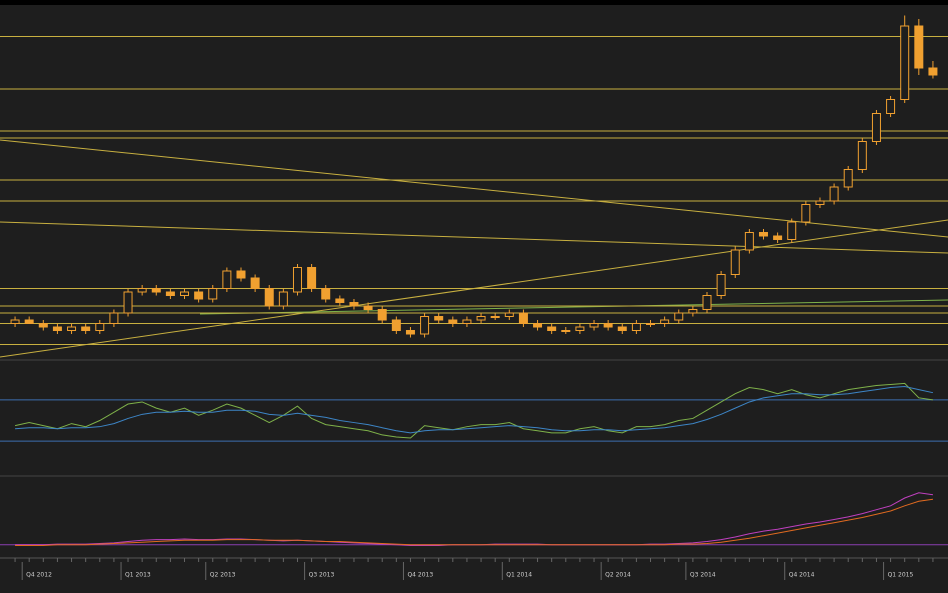 The height and width of the screenshot is (593, 948). Describe the element at coordinates (519, 575) in the screenshot. I see `x-tick-label: Q1 2014` at that location.